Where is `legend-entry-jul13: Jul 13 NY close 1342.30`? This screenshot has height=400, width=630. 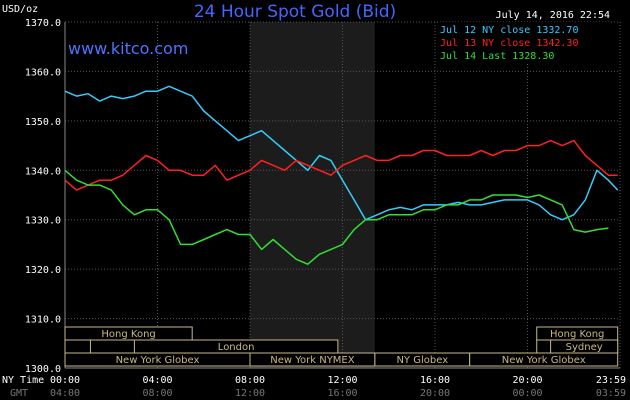
legend-entry-jul13: Jul 13 NY close 1342.30 is located at coordinates (509, 43).